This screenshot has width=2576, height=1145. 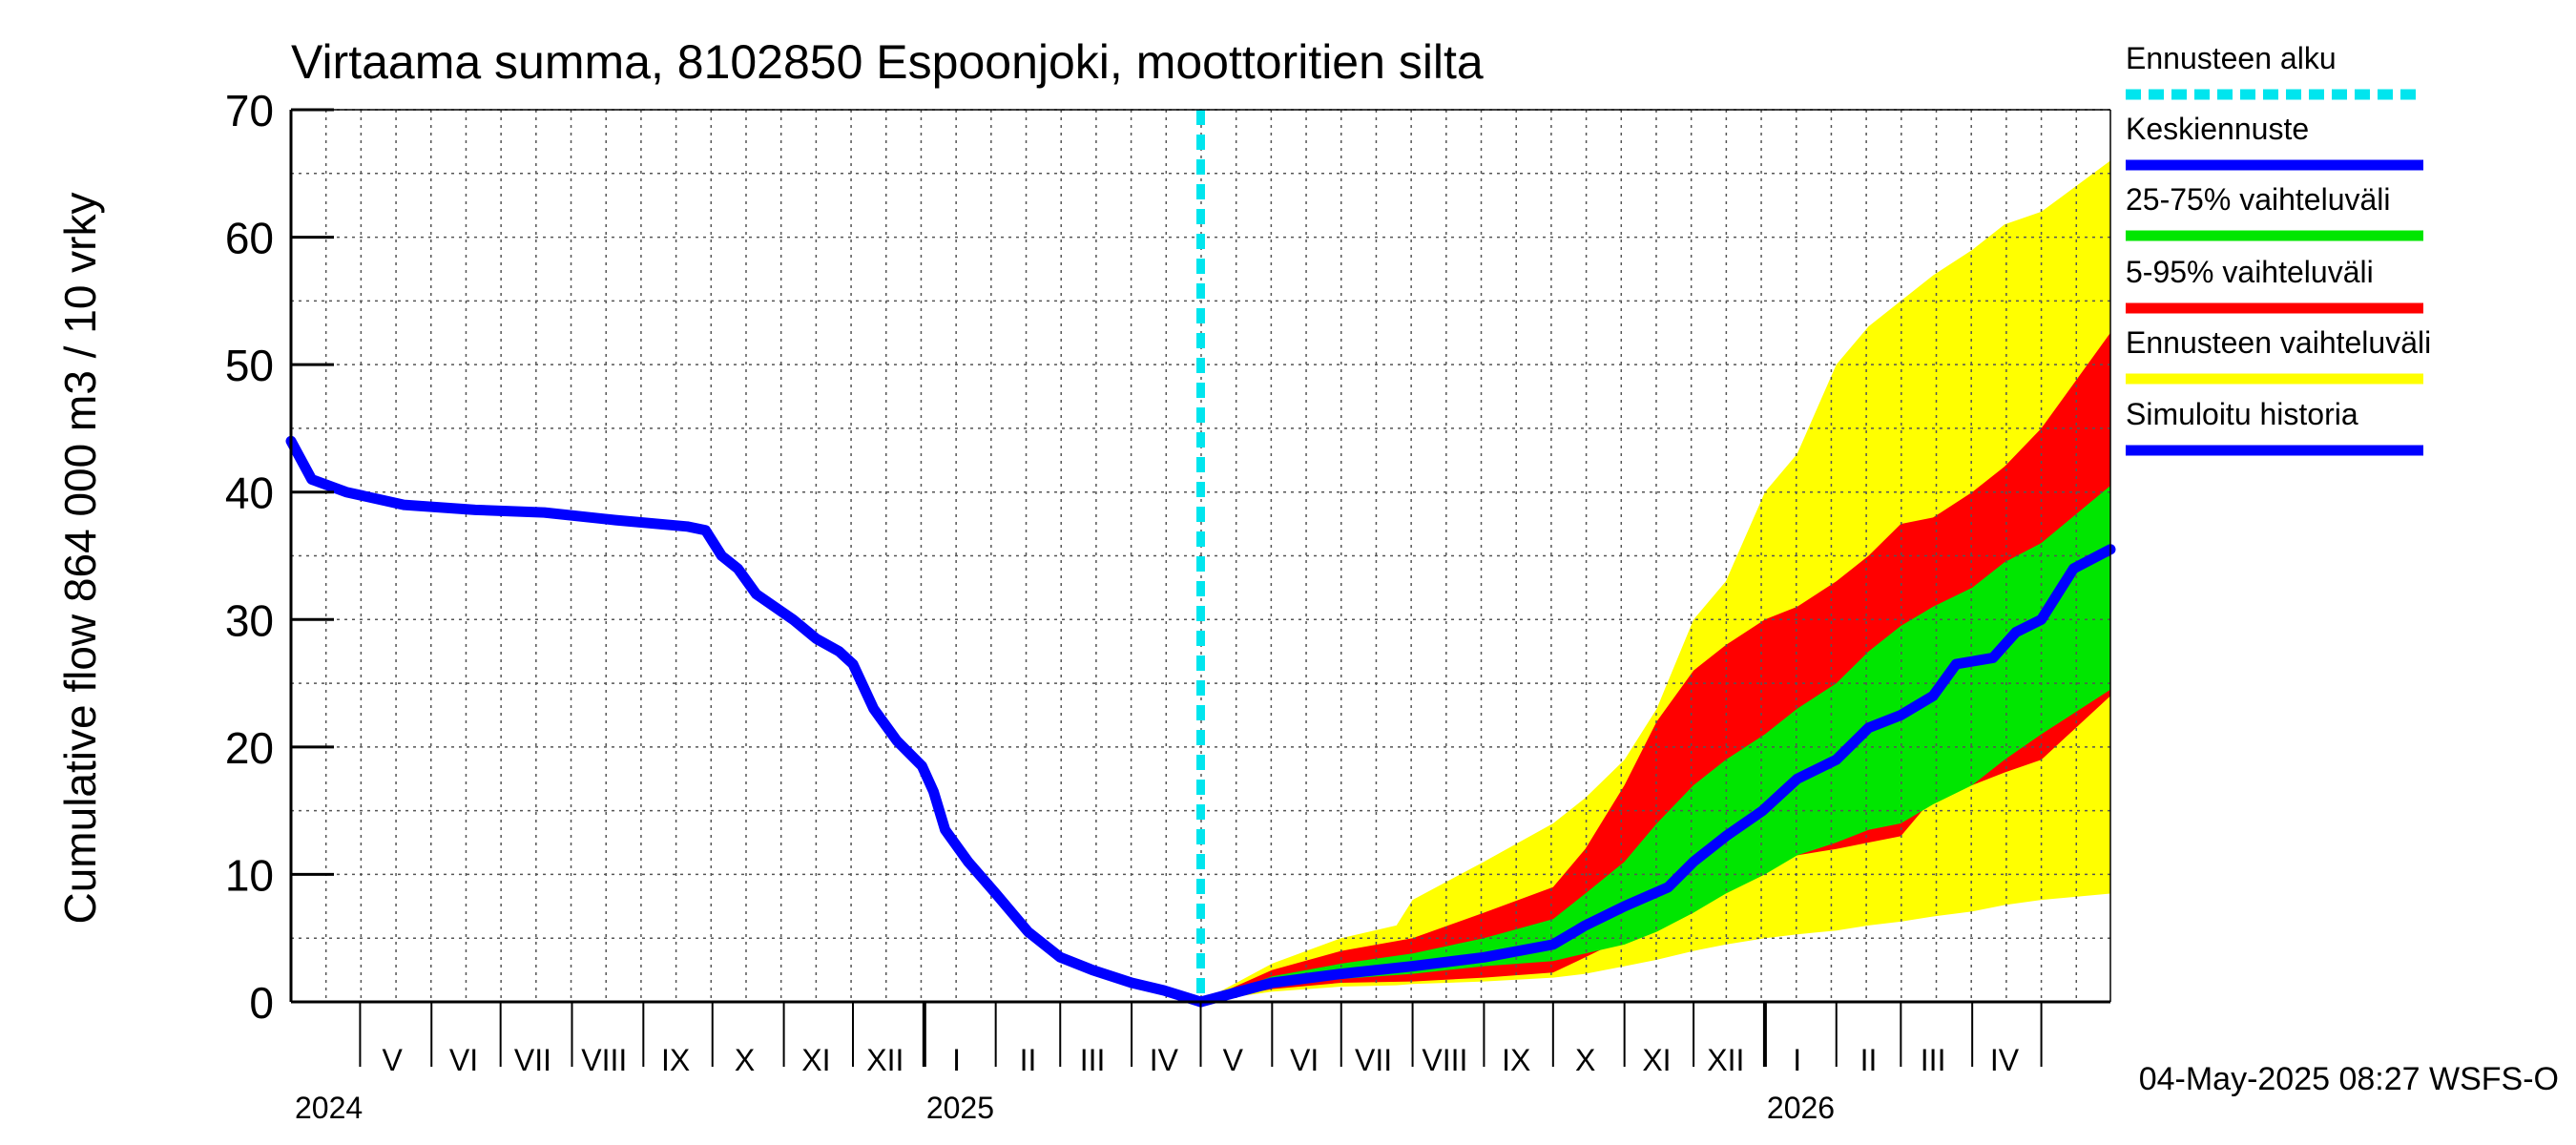 I want to click on y-tick-label-50: 50, so click(x=249, y=365).